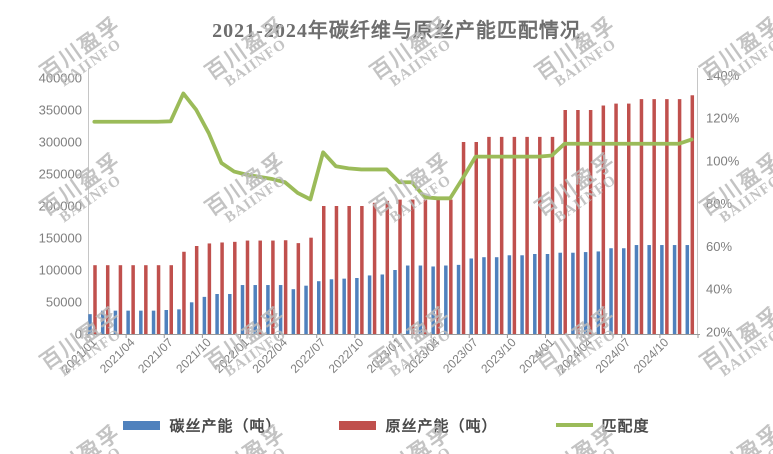 The height and width of the screenshot is (454, 773). Describe the element at coordinates (60, 238) in the screenshot. I see `left-axis-label: 150000` at that location.